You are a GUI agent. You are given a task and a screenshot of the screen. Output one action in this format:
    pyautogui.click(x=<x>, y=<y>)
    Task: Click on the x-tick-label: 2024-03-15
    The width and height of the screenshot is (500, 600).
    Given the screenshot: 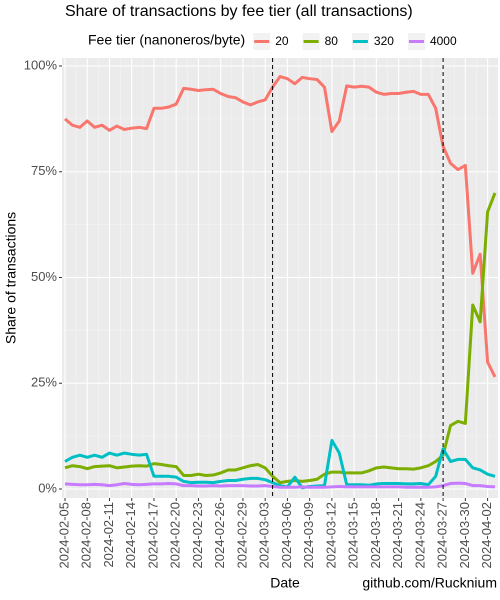 What is the action you would take?
    pyautogui.click(x=353, y=535)
    